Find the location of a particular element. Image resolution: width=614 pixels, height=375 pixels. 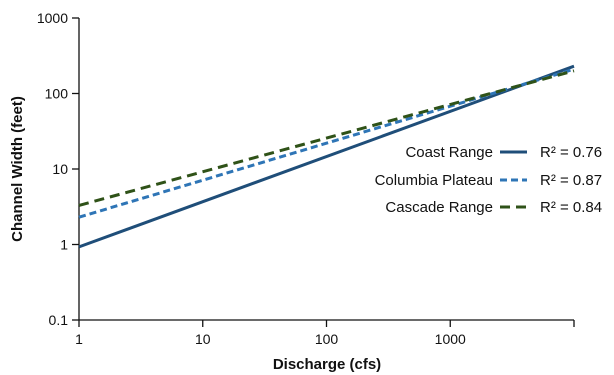

y-tick-label: 100 is located at coordinates (57, 94).